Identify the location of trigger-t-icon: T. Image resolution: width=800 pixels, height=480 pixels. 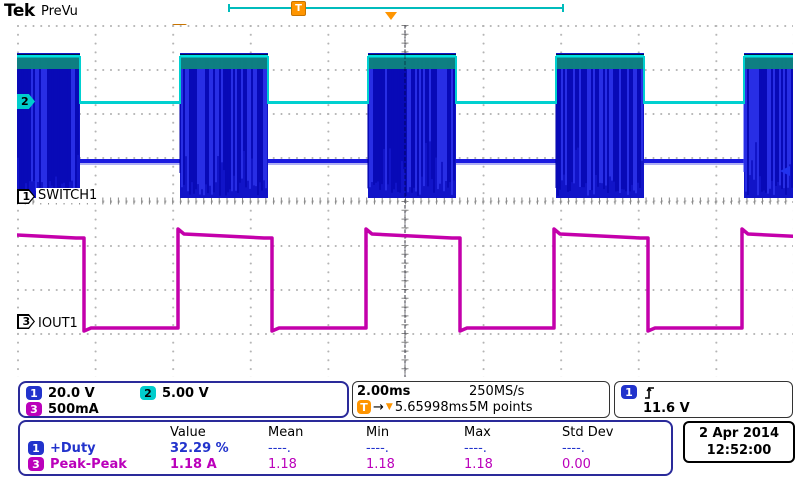
(364, 407).